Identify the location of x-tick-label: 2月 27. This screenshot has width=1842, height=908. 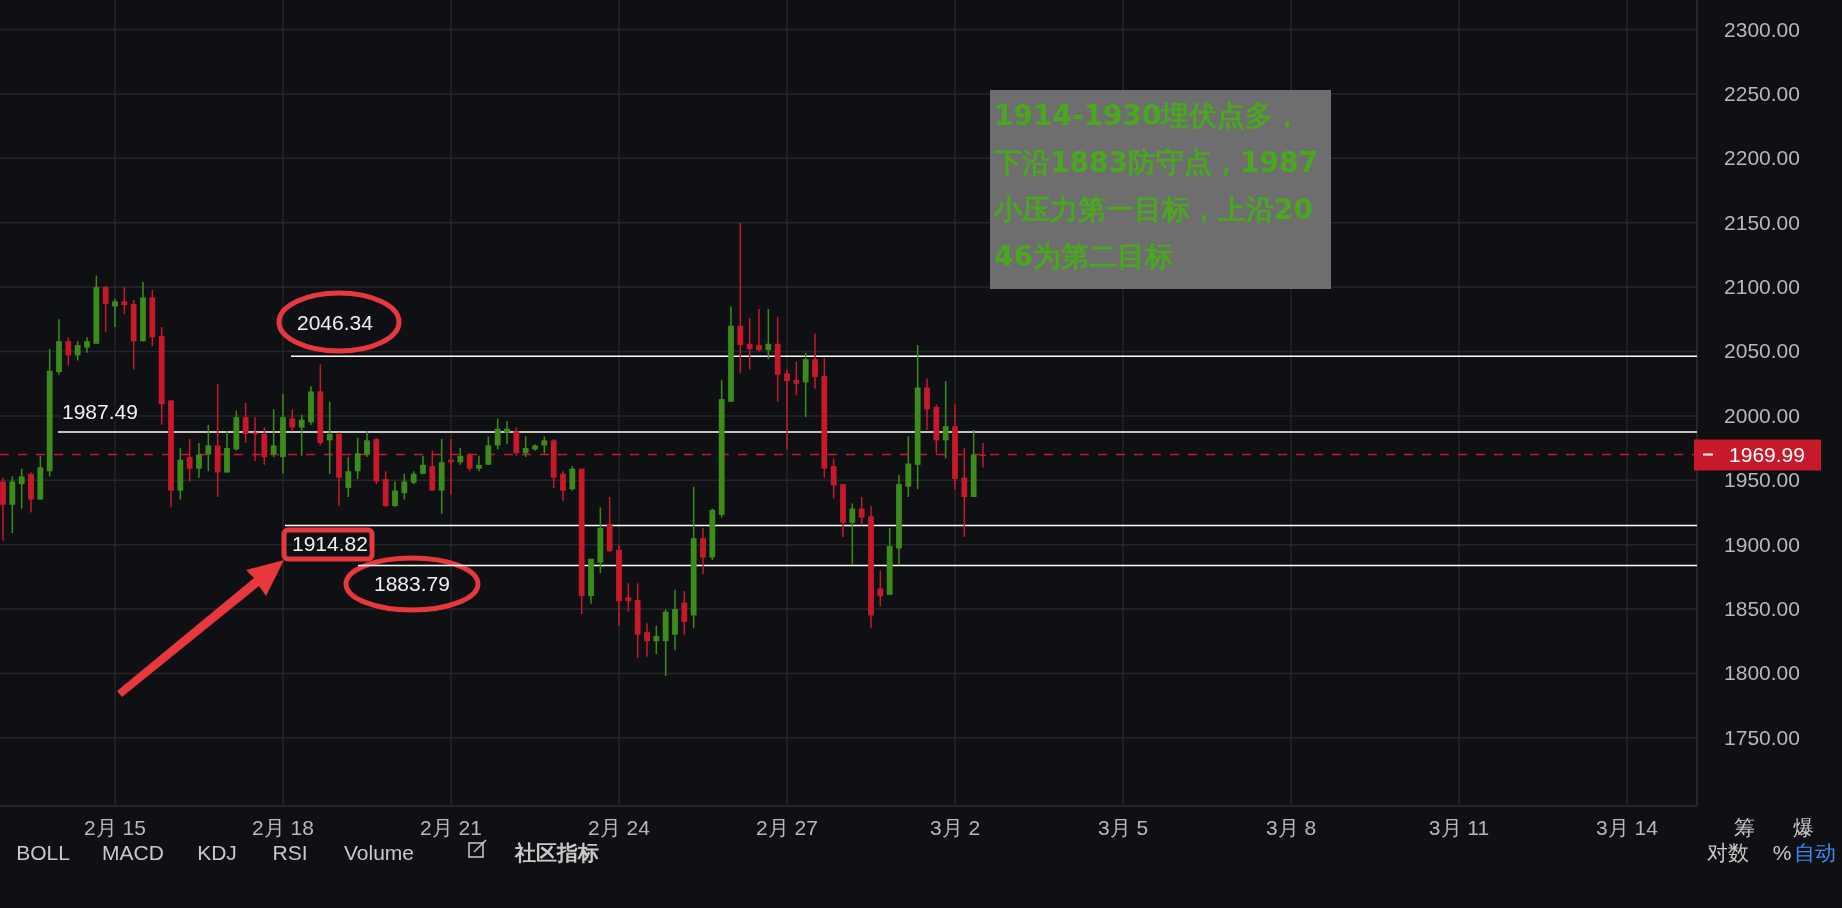
(787, 827).